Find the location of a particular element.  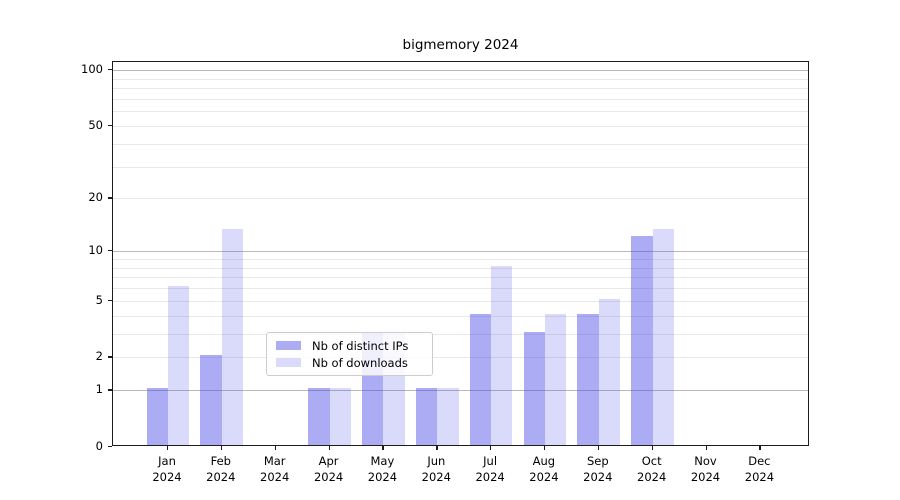

legend: Nb of distinct IPs Nb of downloads is located at coordinates (349, 354).